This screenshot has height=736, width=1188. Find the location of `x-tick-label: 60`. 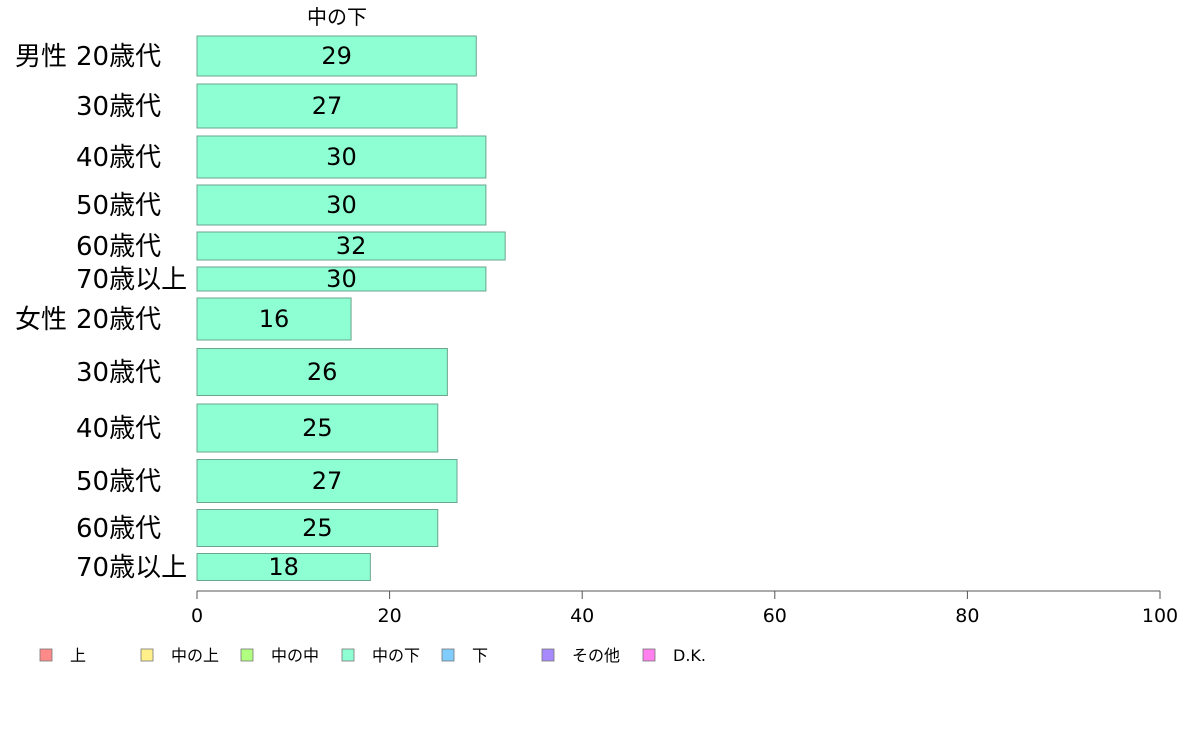

x-tick-label: 60 is located at coordinates (775, 616).